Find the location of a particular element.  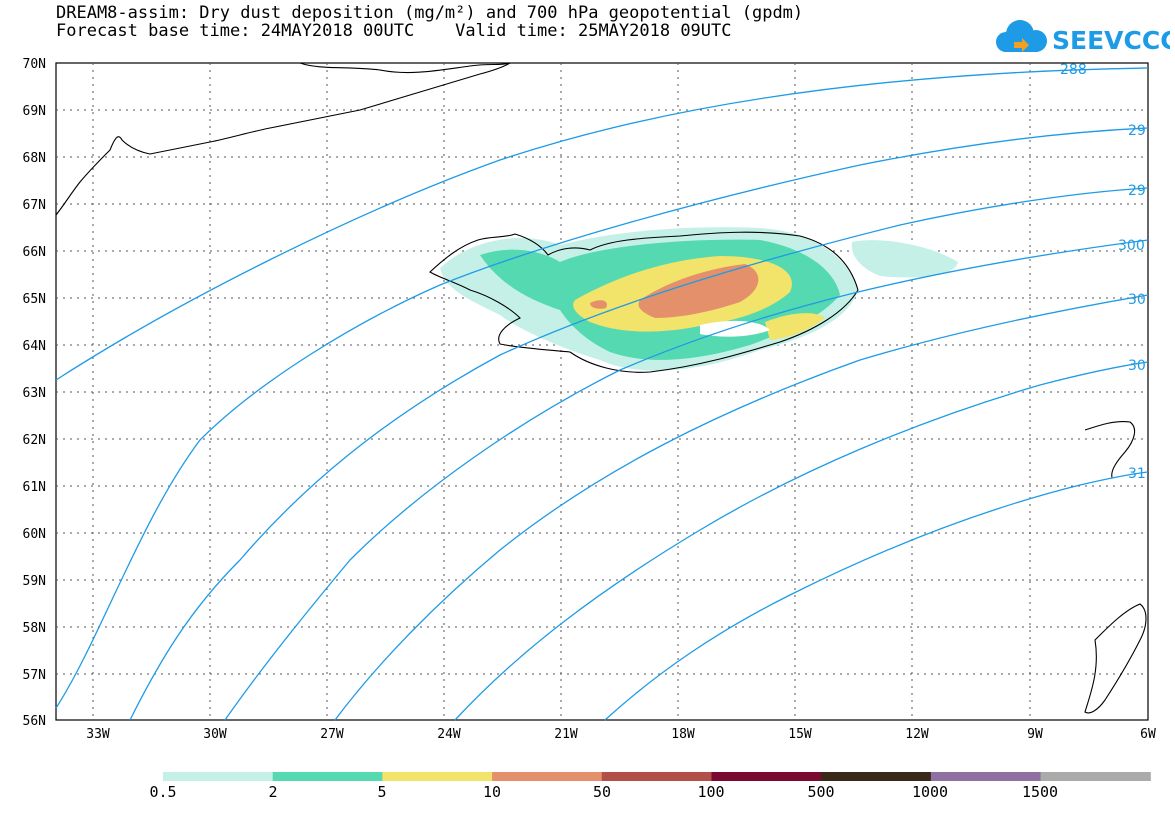

colorbar is located at coordinates (657, 776).